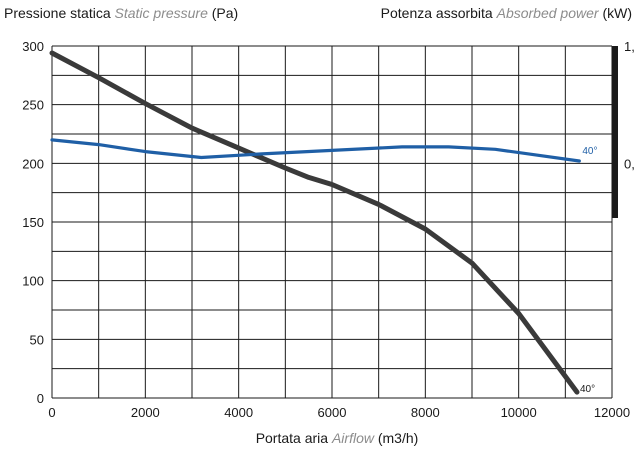 This screenshot has width=636, height=449. I want to click on x-axis-title: Portata aria Airflow (m3/h), so click(337, 438).